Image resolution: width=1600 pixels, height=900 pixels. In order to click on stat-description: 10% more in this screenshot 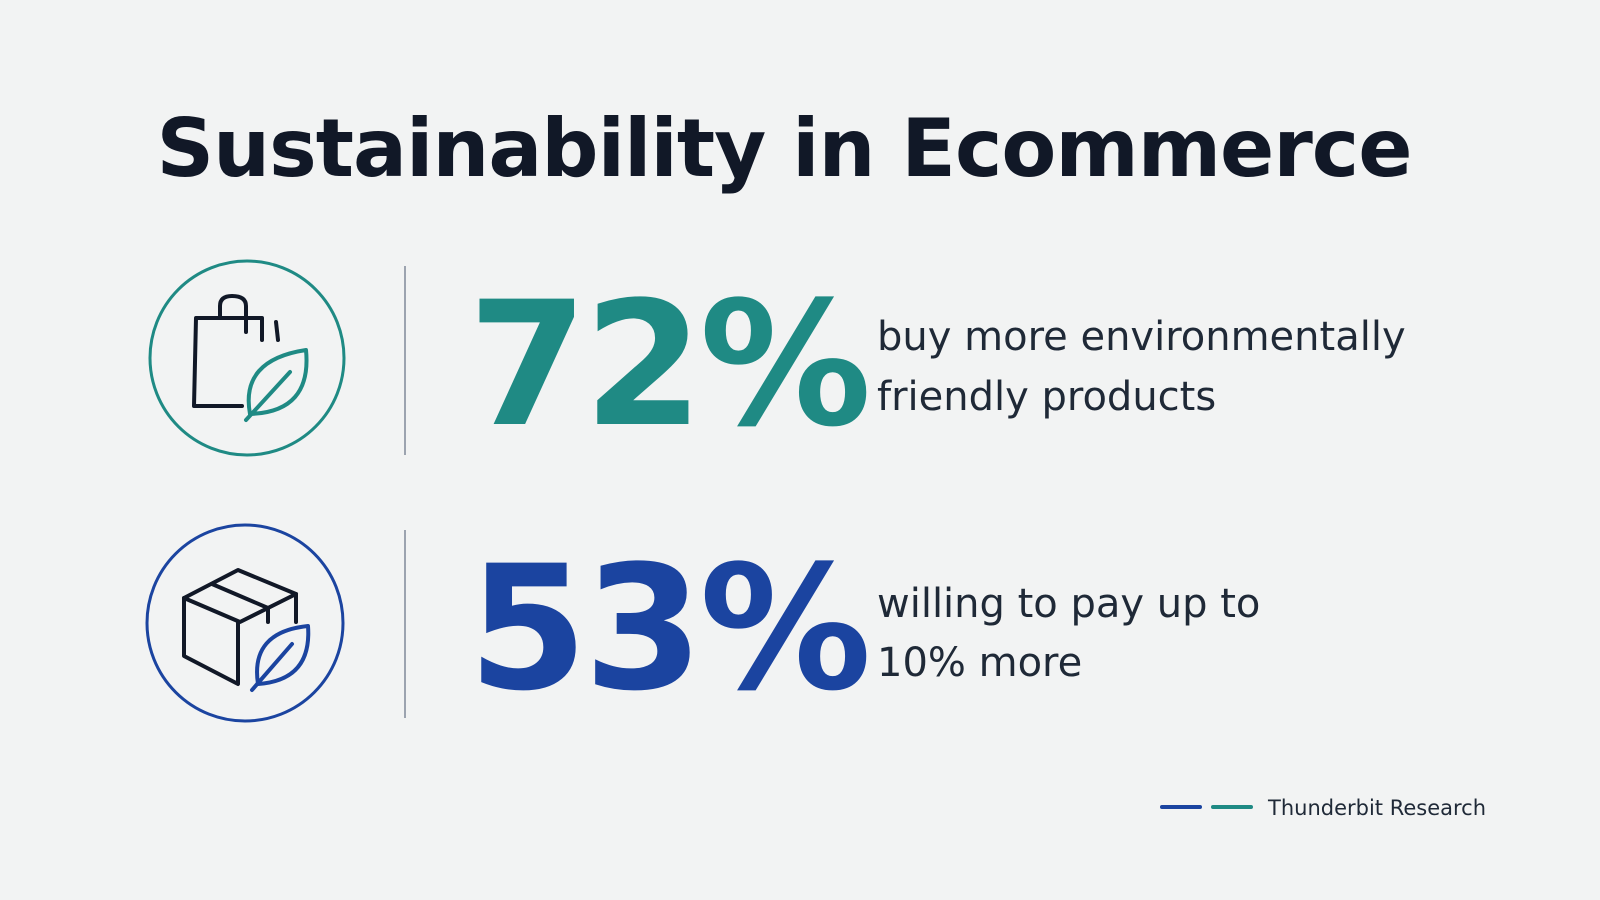, I will do `click(979, 663)`.